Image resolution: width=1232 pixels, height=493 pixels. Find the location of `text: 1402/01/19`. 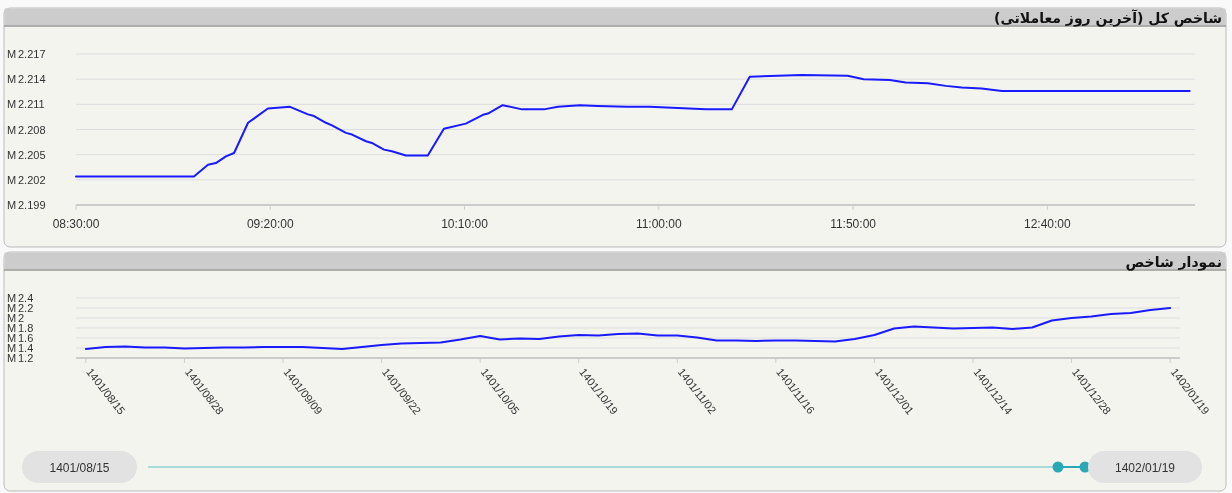

text: 1402/01/19 is located at coordinates (1145, 468).